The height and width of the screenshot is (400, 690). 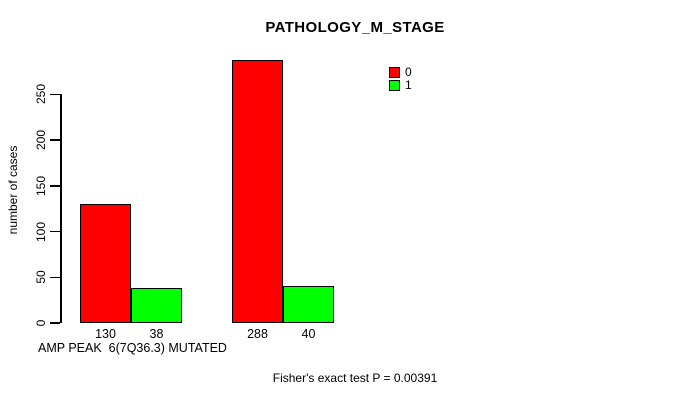 What do you see at coordinates (105, 334) in the screenshot?
I see `bar-value-label: 130` at bounding box center [105, 334].